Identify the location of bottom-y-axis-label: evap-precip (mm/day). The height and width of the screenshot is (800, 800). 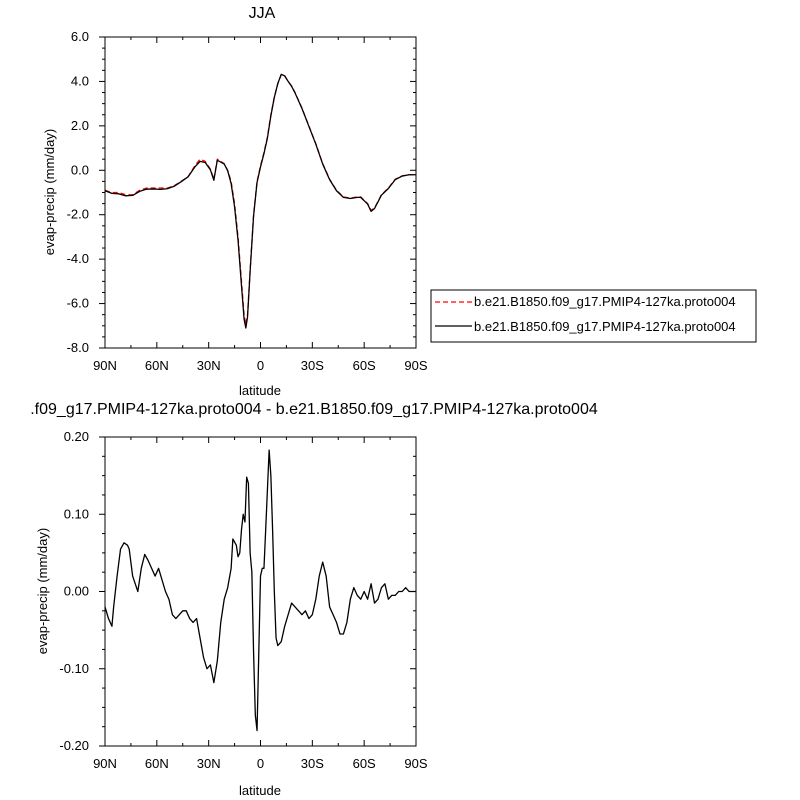
(42, 591).